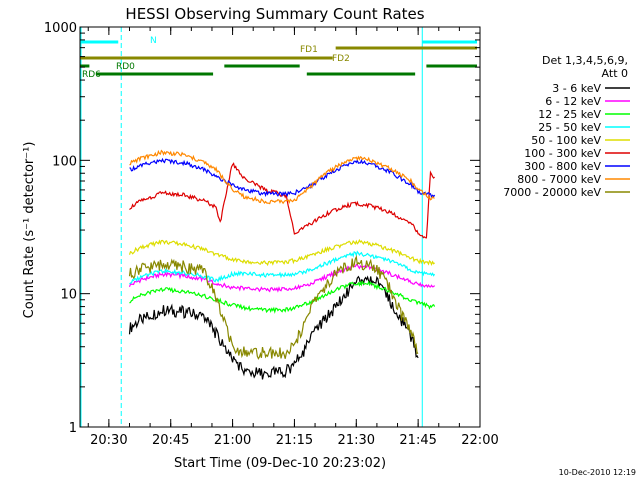 The width and height of the screenshot is (640, 480). I want to click on legend-entry-label: 50 - 100 keV, so click(566, 140).